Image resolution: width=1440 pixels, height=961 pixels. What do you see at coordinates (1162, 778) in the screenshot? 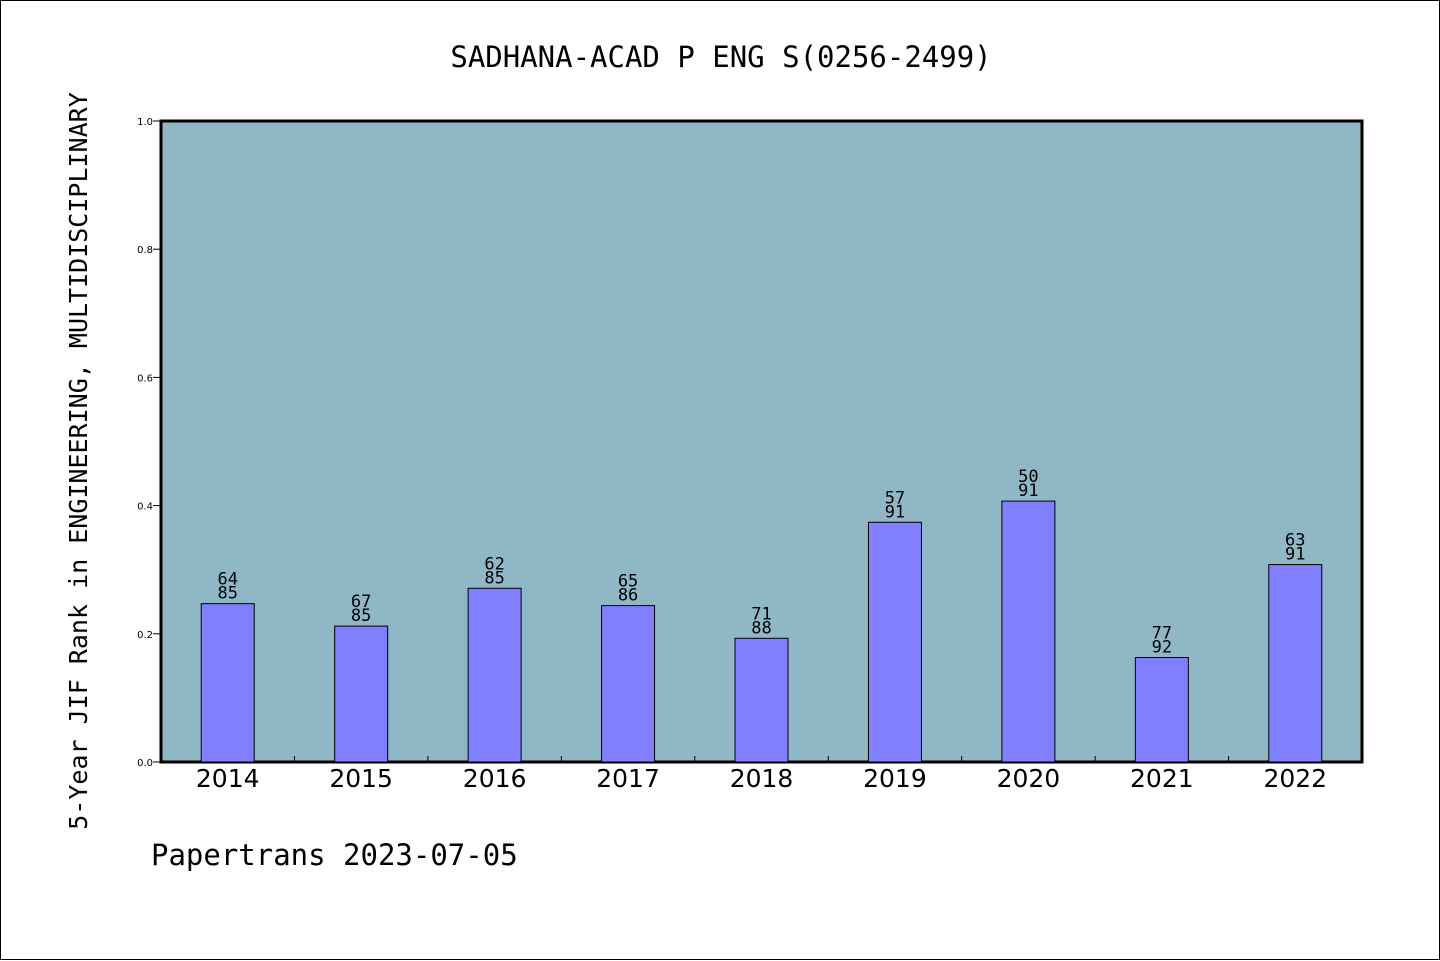
I see `x-tick-label: 2021` at bounding box center [1162, 778].